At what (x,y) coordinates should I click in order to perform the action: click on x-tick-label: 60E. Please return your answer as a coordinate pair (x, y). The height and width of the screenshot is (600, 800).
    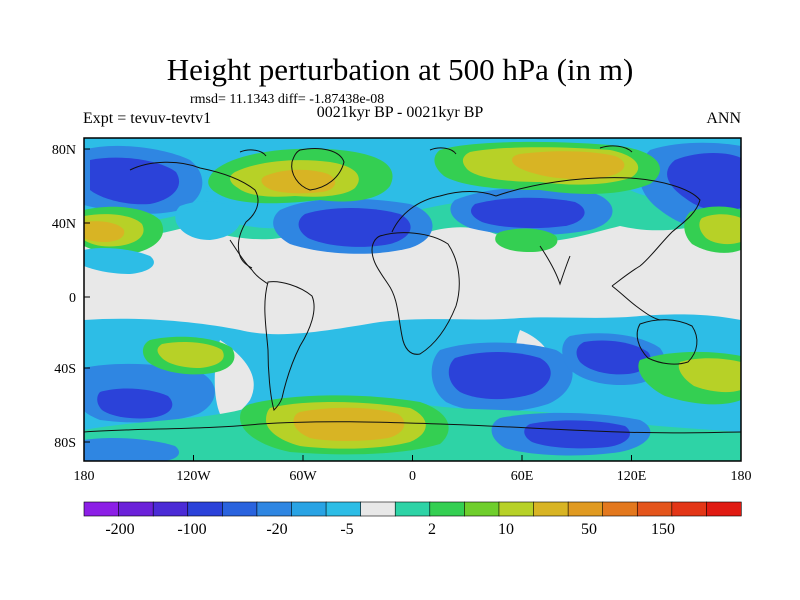
    Looking at the image, I should click on (522, 476).